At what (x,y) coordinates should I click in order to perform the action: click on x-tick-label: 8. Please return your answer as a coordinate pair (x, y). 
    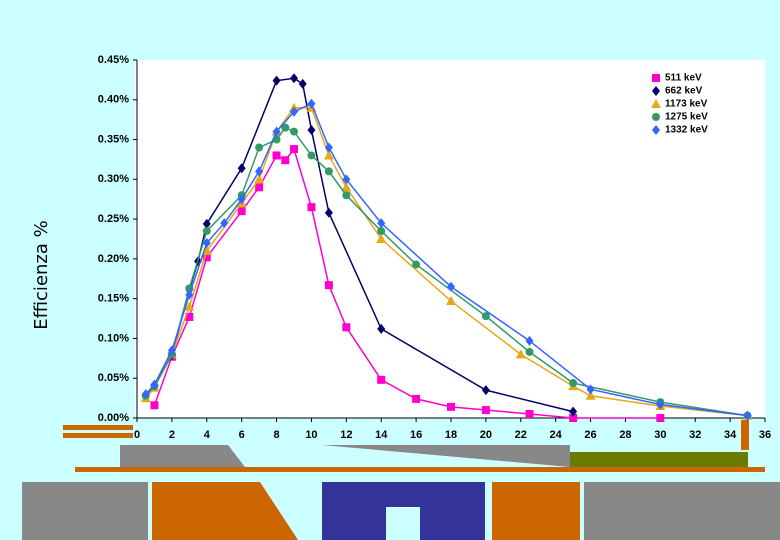
    Looking at the image, I should click on (276, 435).